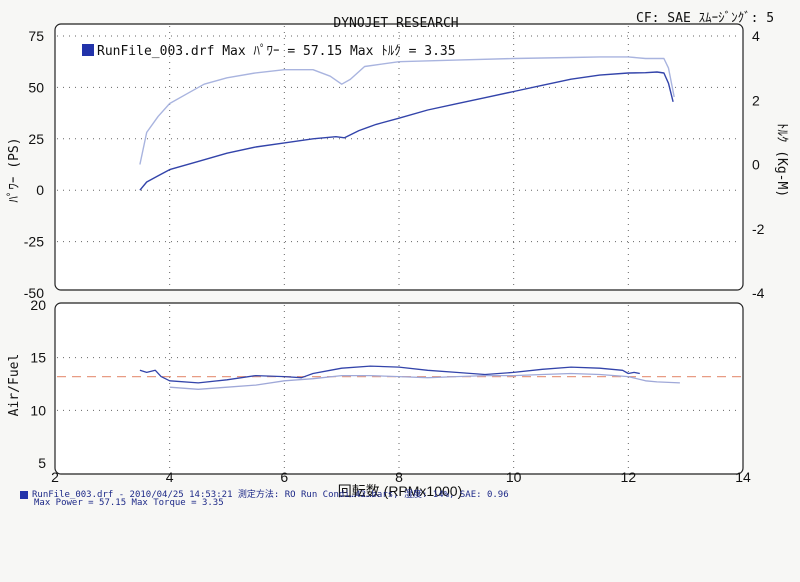  Describe the element at coordinates (34, 242) in the screenshot. I see `power-tick-label: -25` at that location.